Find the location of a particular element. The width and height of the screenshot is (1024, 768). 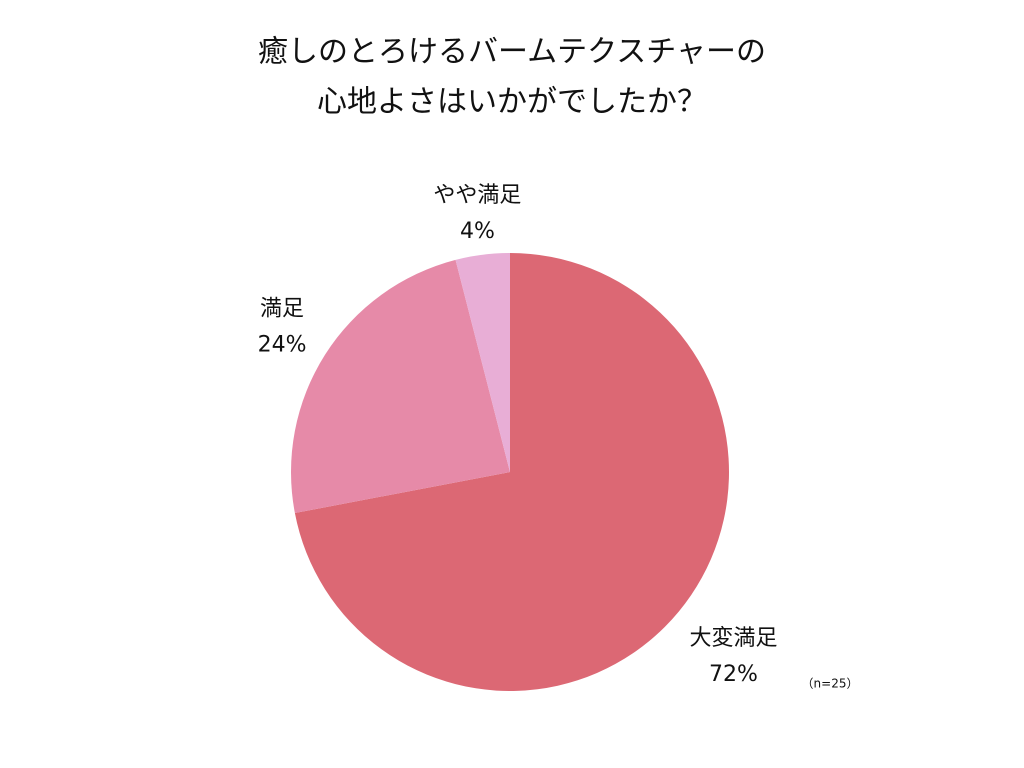

chart-title: 癒しのとろけるバームテクスチャーの is located at coordinates (512, 52).